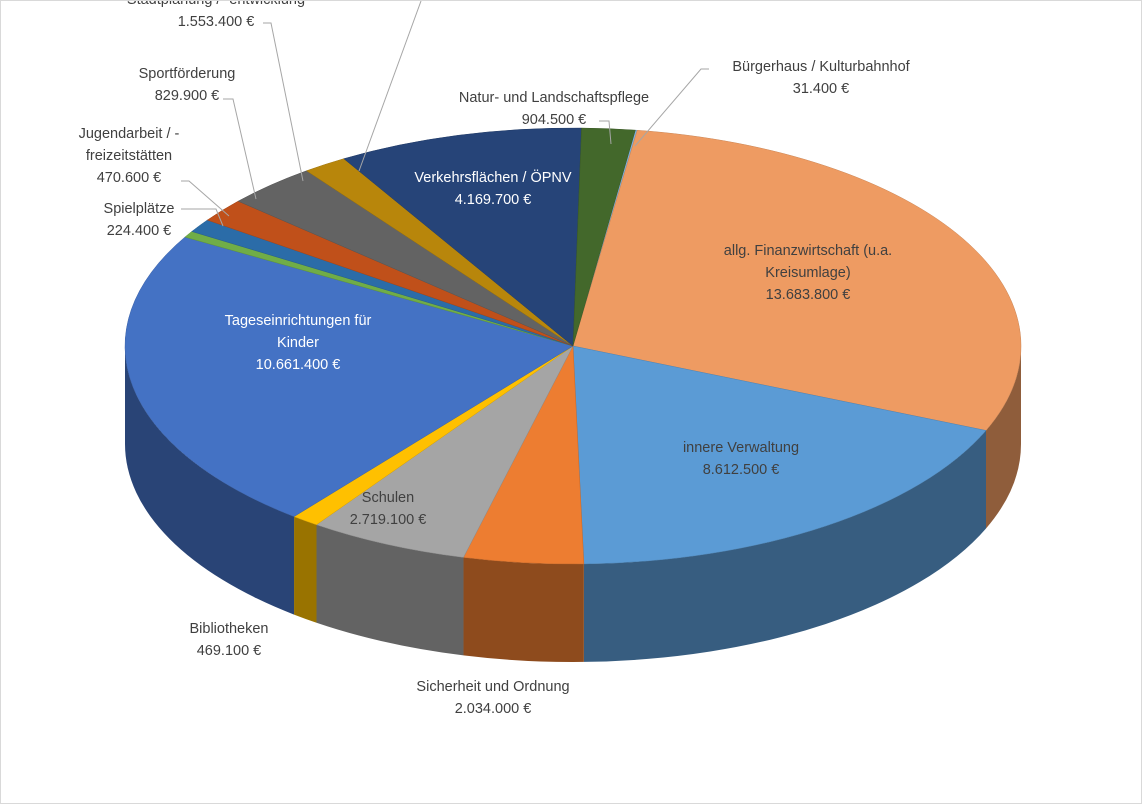  Describe the element at coordinates (821, 78) in the screenshot. I see `label-buergerhaus: Bürgerhaus / Kulturbahnhof 31.400 €` at that location.